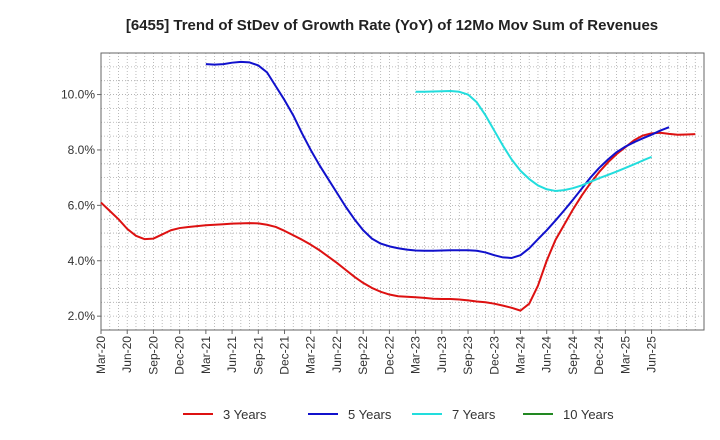 The height and width of the screenshot is (440, 720). What do you see at coordinates (337, 354) in the screenshot?
I see `x-tick-label: Jun-22` at bounding box center [337, 354].